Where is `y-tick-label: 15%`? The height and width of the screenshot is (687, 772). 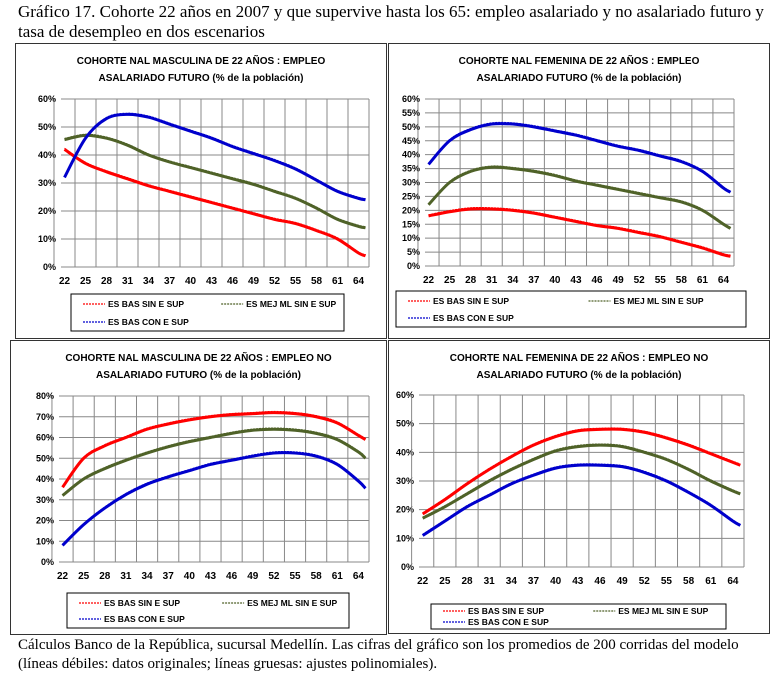 y-tick-label: 15% is located at coordinates (411, 224).